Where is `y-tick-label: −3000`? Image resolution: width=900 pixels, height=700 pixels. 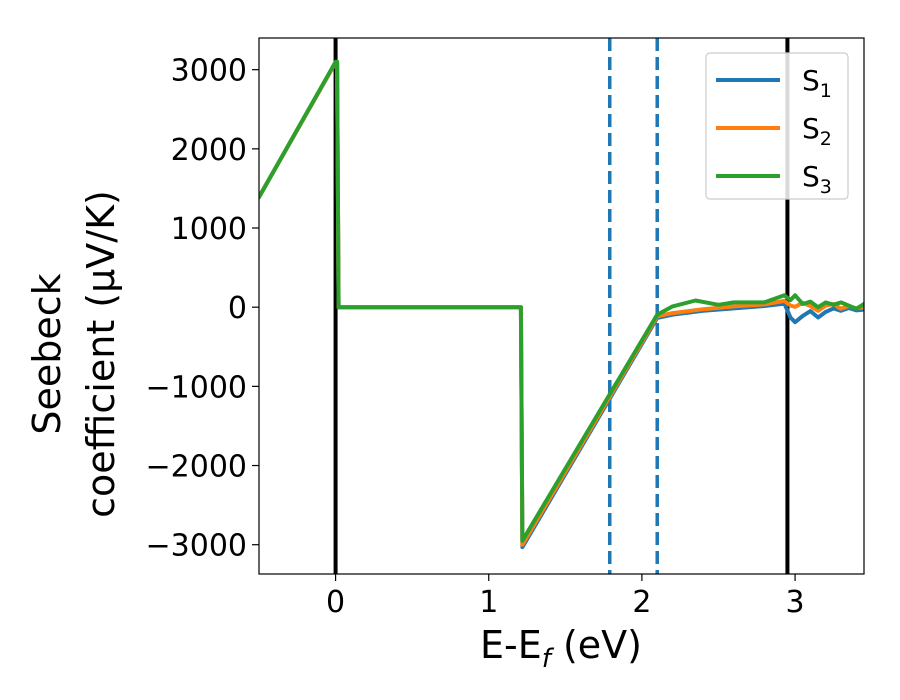
y-tick-label: −3000 is located at coordinates (196, 546).